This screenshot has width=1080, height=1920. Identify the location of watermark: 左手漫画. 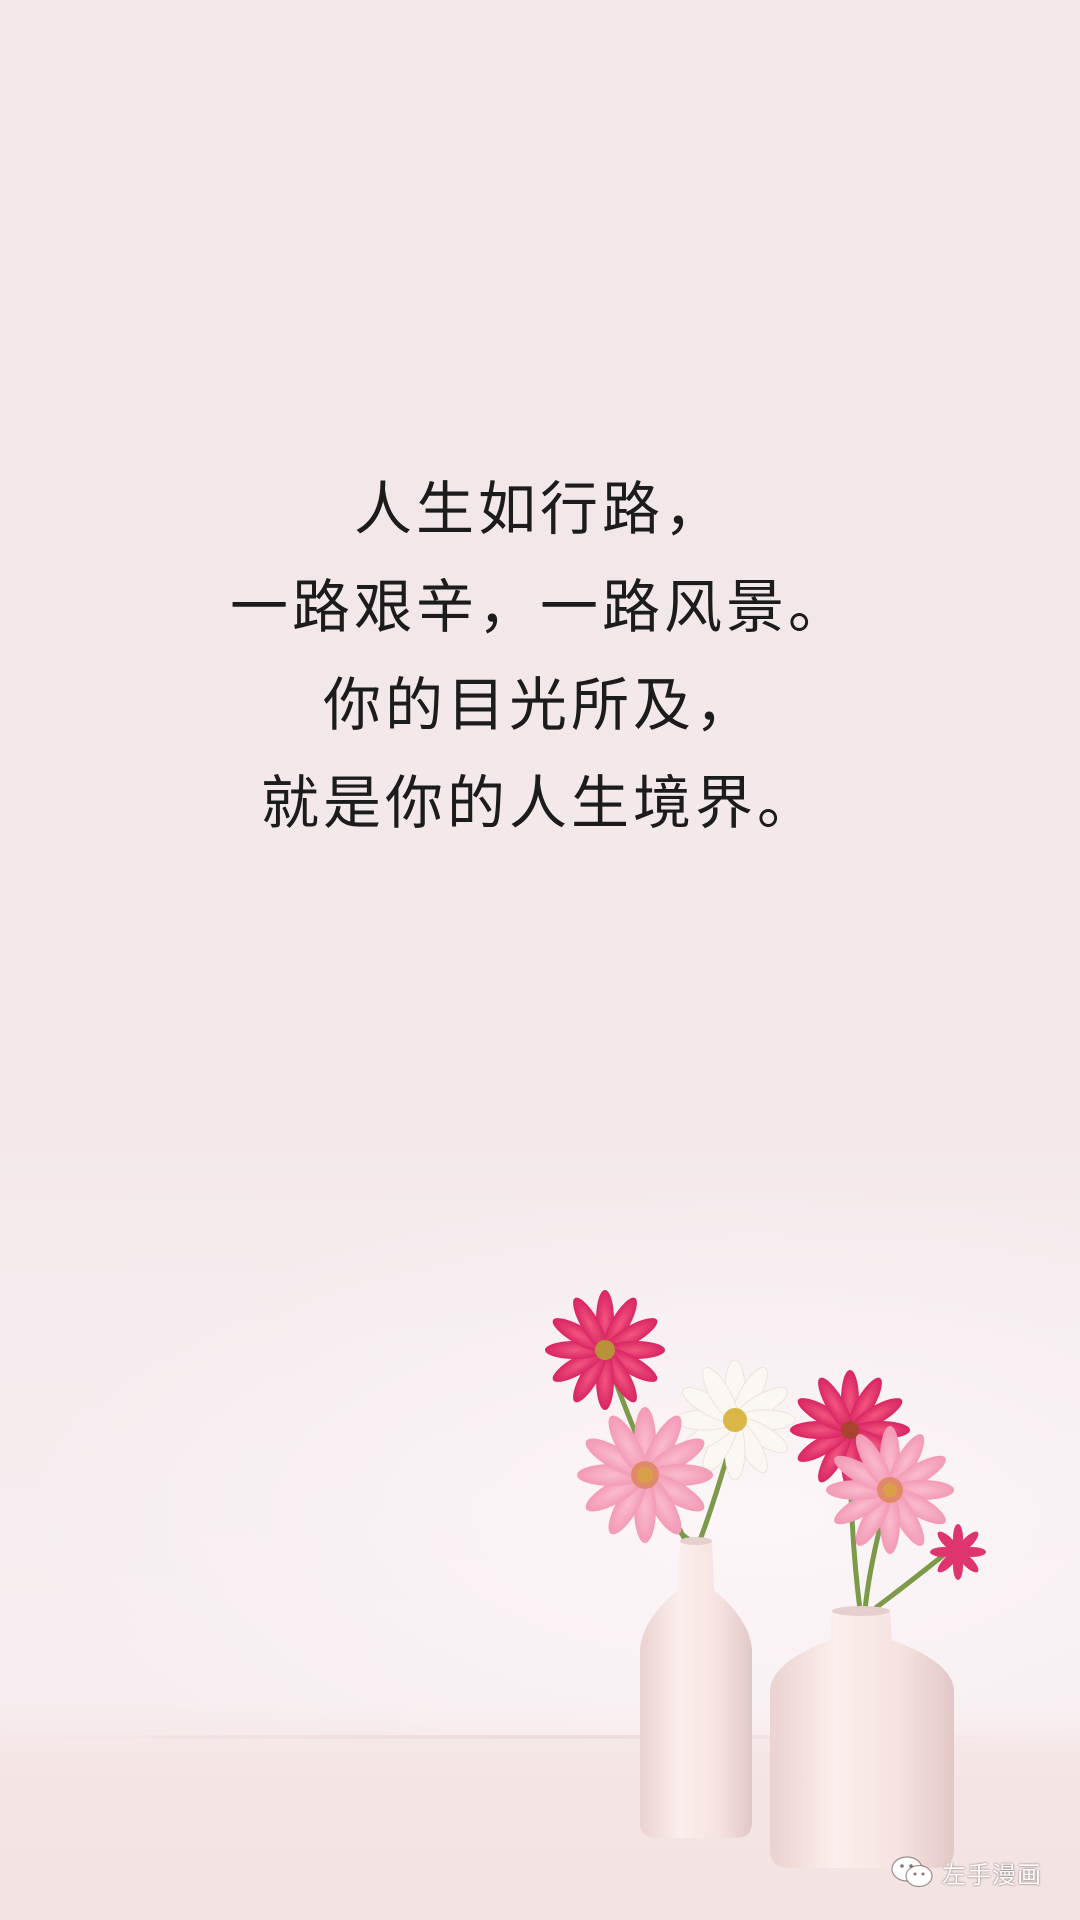
(966, 1872).